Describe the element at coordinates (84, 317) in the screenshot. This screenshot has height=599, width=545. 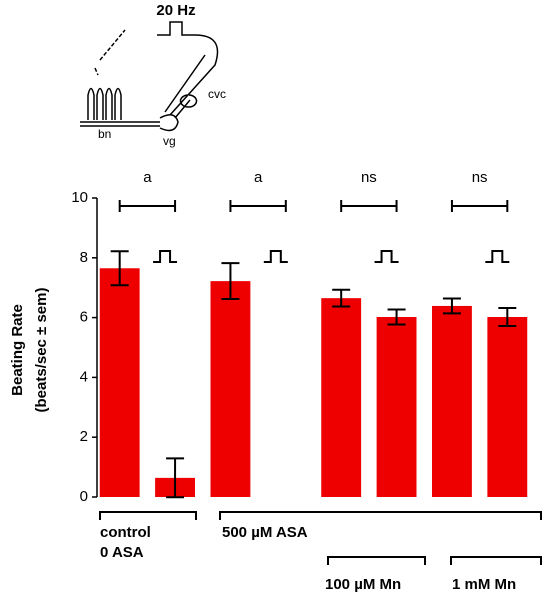
I see `y-tick-label: 6` at that location.